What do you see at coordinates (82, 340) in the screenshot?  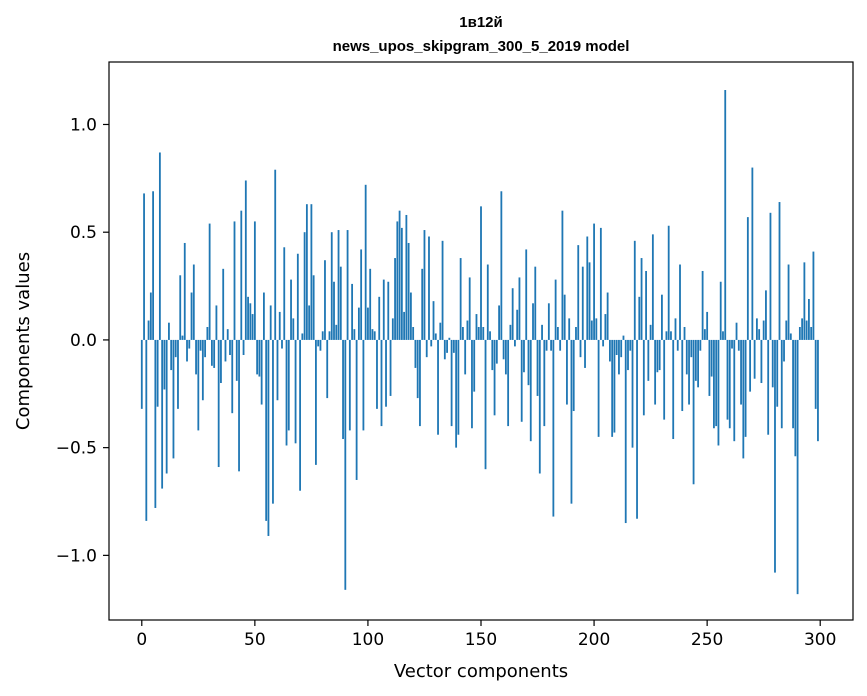 I see `y-axis: −1.0 −0.5 0.0 0.5 1.0` at bounding box center [82, 340].